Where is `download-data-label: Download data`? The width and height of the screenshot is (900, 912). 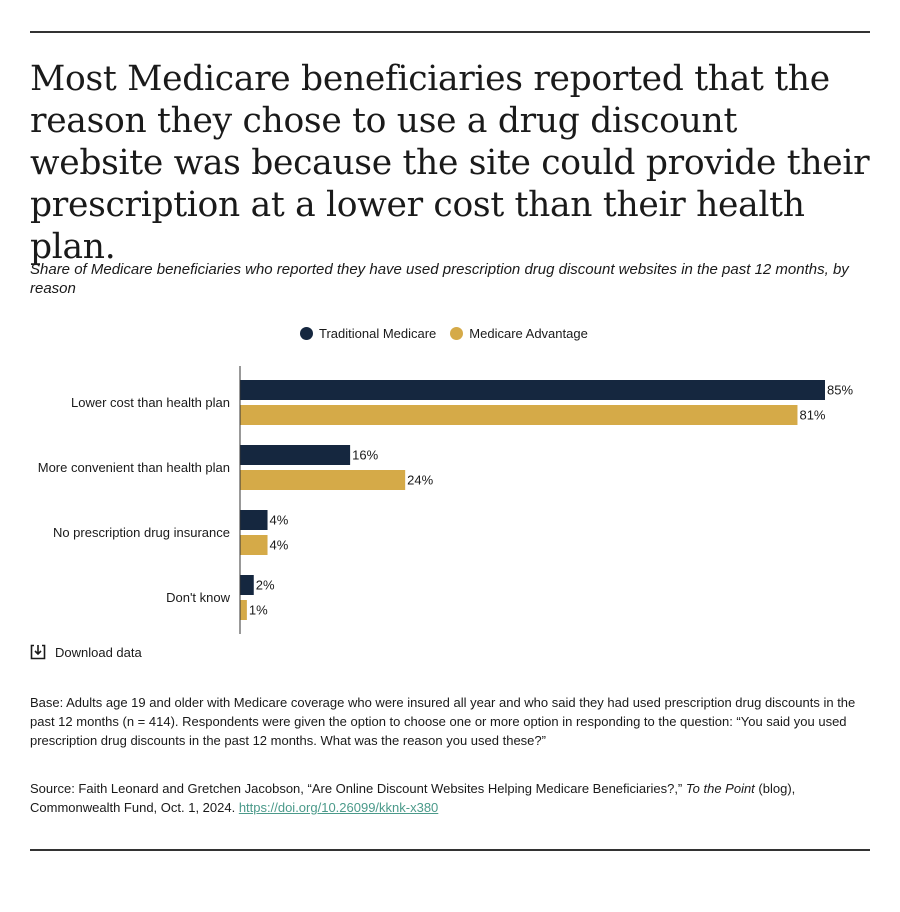
download-data-label: Download data is located at coordinates (98, 652).